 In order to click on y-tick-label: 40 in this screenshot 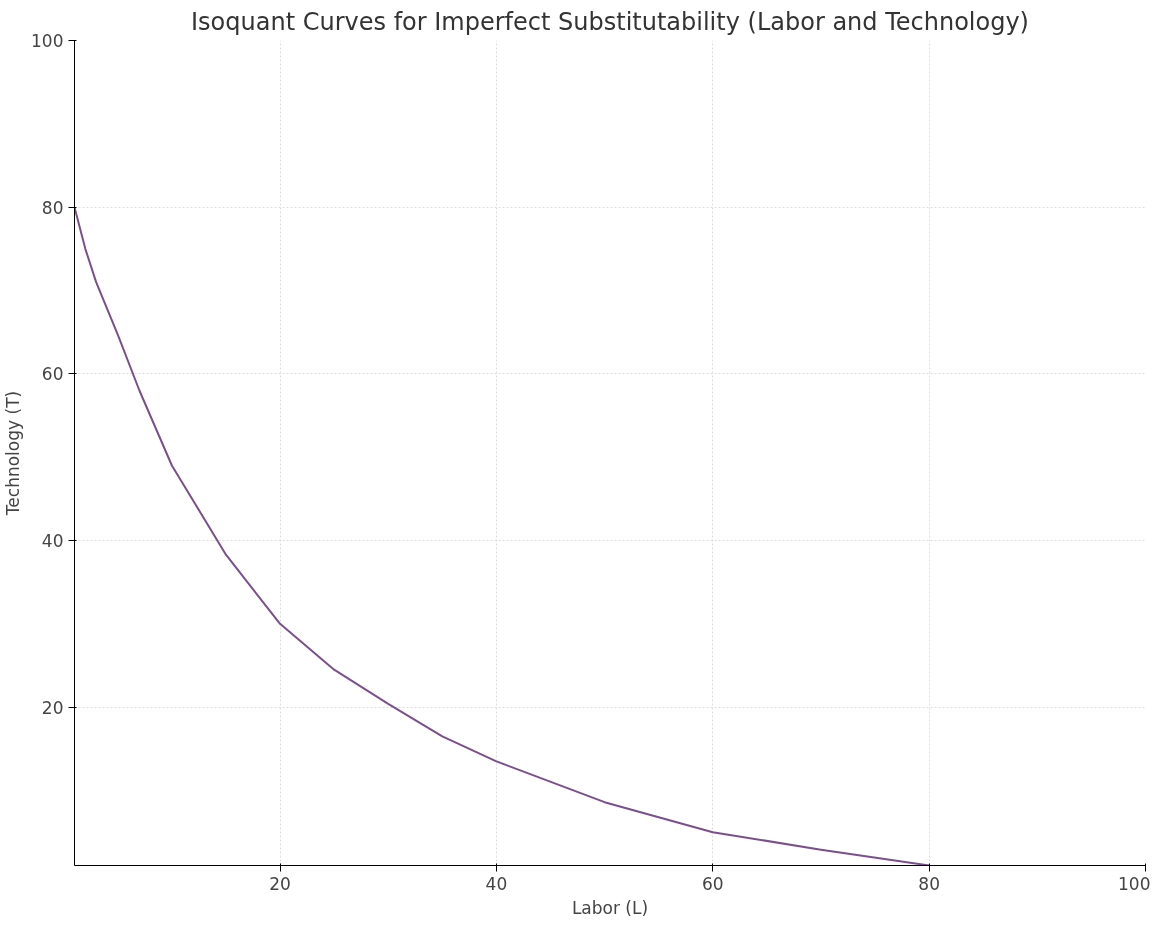, I will do `click(52, 541)`.